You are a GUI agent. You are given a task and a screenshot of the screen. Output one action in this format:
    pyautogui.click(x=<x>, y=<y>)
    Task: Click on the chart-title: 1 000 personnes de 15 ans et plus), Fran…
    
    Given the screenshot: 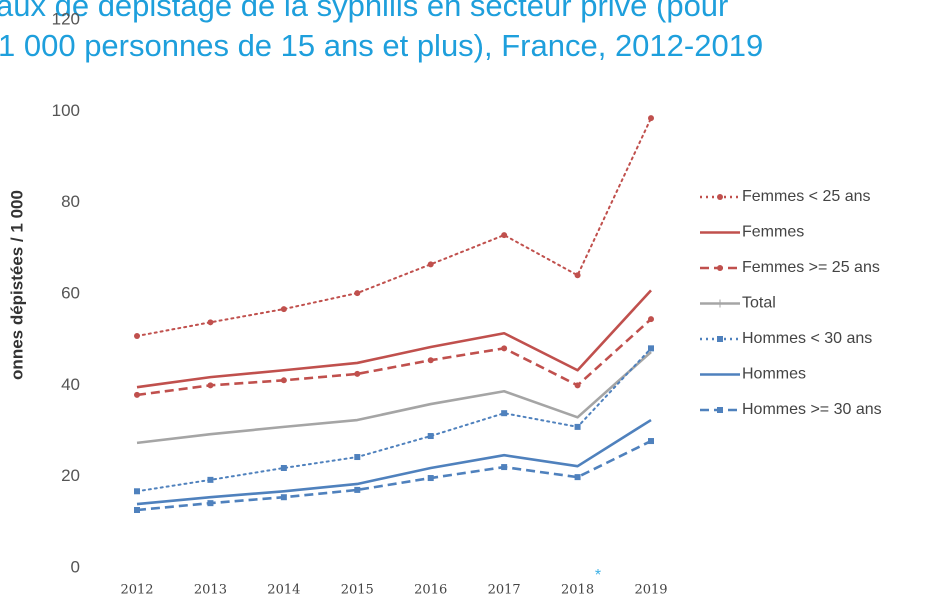 What is the action you would take?
    pyautogui.click(x=381, y=45)
    